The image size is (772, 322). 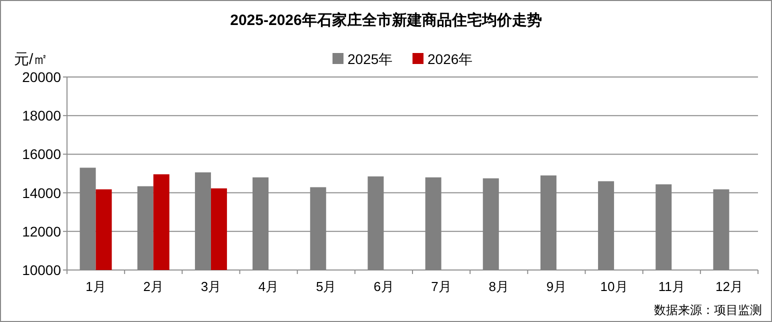 What do you see at coordinates (31, 59) in the screenshot?
I see `y-axis-title: 元/㎡` at bounding box center [31, 59].